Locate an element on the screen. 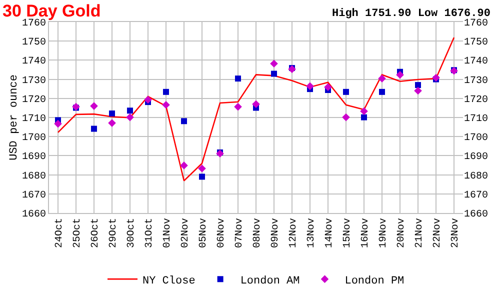 The height and width of the screenshot is (306, 500). legend-label: London AM is located at coordinates (270, 281).